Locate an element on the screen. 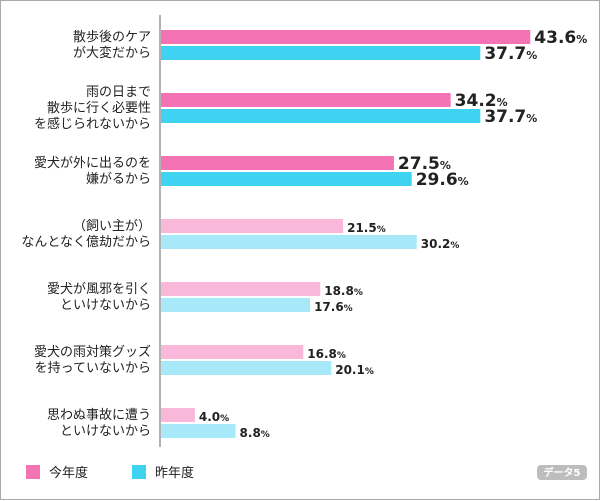 The image size is (600, 501). category-label: 愛犬の雨対策グッズを持っていないから is located at coordinates (92, 360).